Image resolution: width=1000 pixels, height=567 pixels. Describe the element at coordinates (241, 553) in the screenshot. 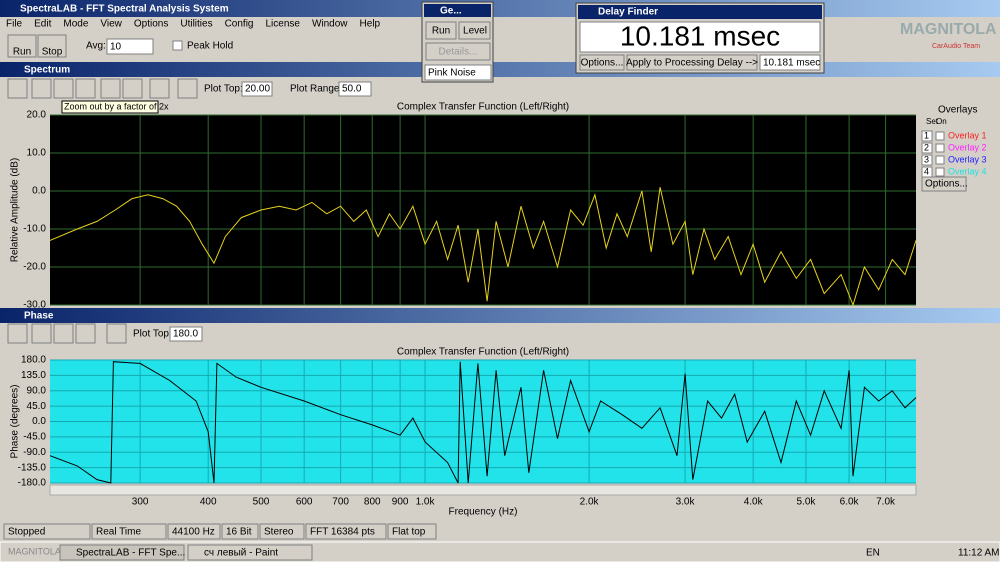

I see `task-label: сч левый - Paint` at that location.